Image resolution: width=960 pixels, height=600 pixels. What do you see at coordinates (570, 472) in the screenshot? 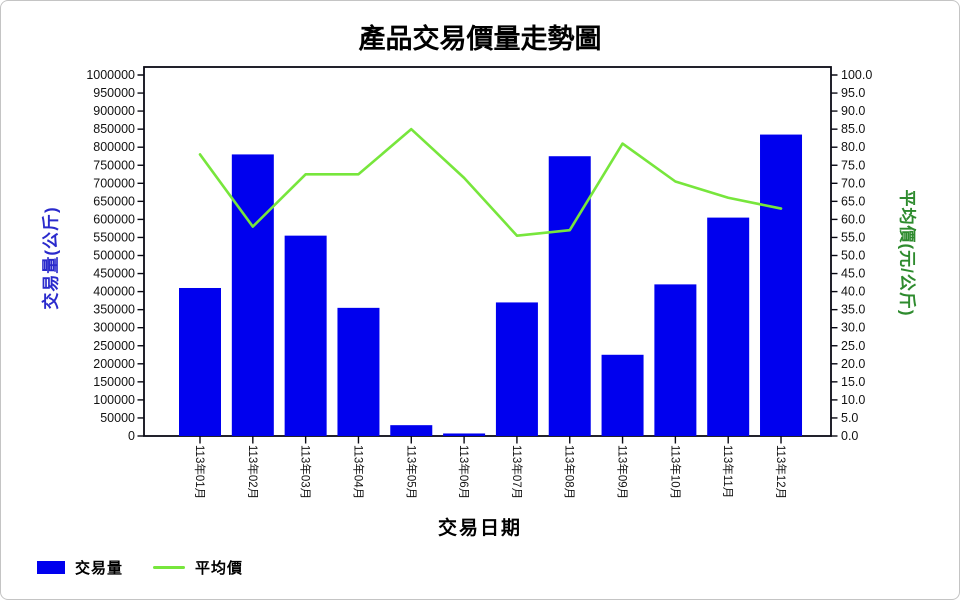
I see `x-tick-label: 113年08月` at bounding box center [570, 472].